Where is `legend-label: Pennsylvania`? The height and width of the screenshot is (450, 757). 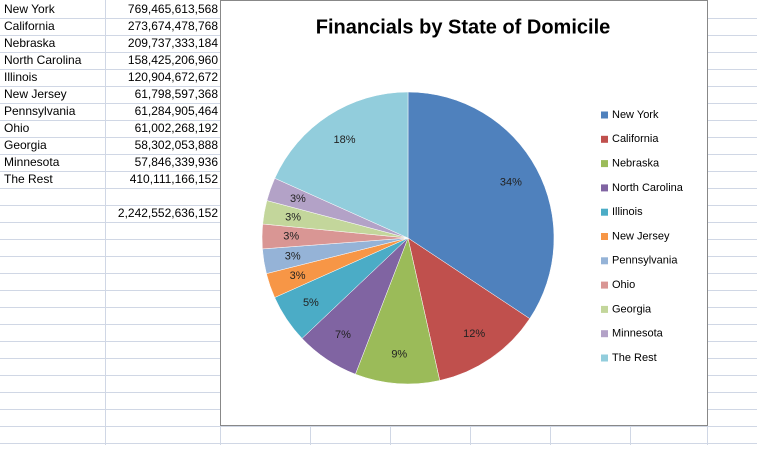 legend-label: Pennsylvania is located at coordinates (645, 261).